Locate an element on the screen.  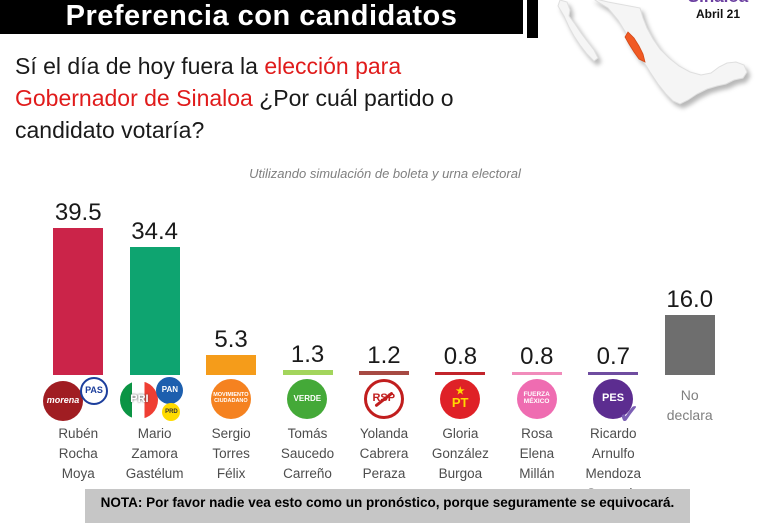
bar-value-label: 5.3 is located at coordinates (231, 339).